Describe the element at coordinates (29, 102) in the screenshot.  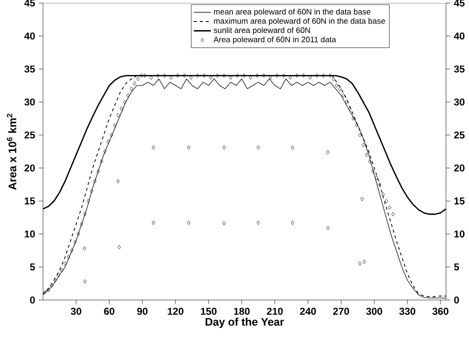
I see `y-tick-label: 30` at that location.